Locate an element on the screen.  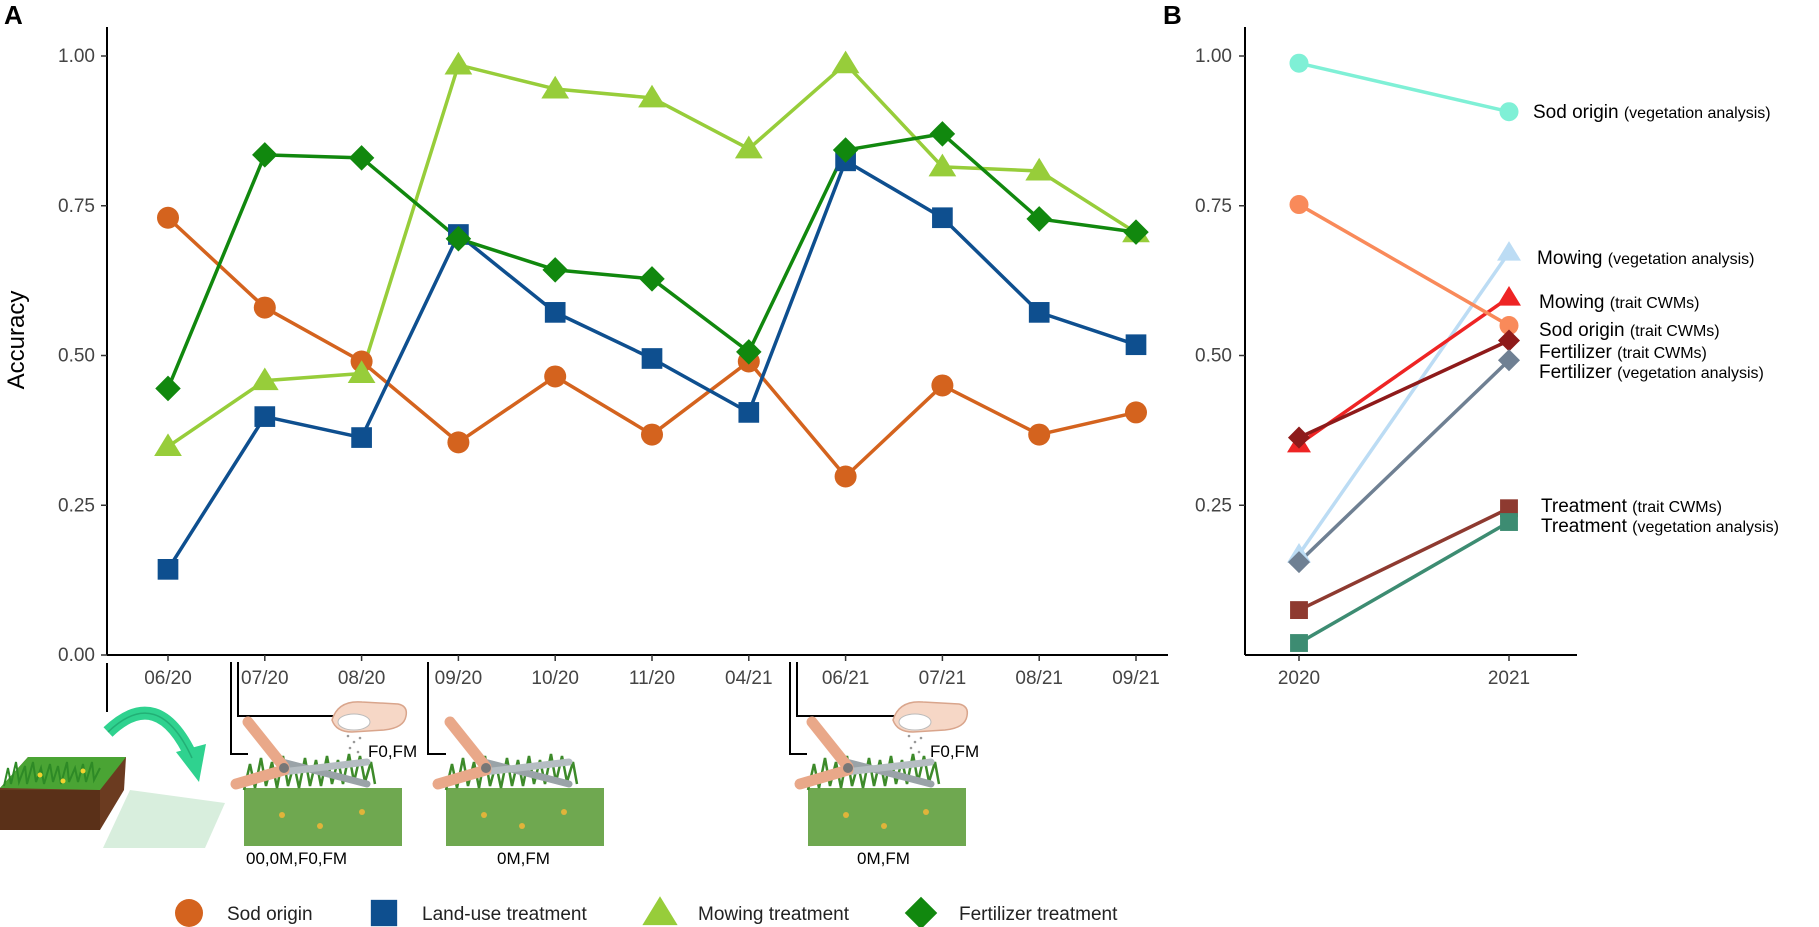
transplant-arrow-icon is located at coordinates (154, 744).